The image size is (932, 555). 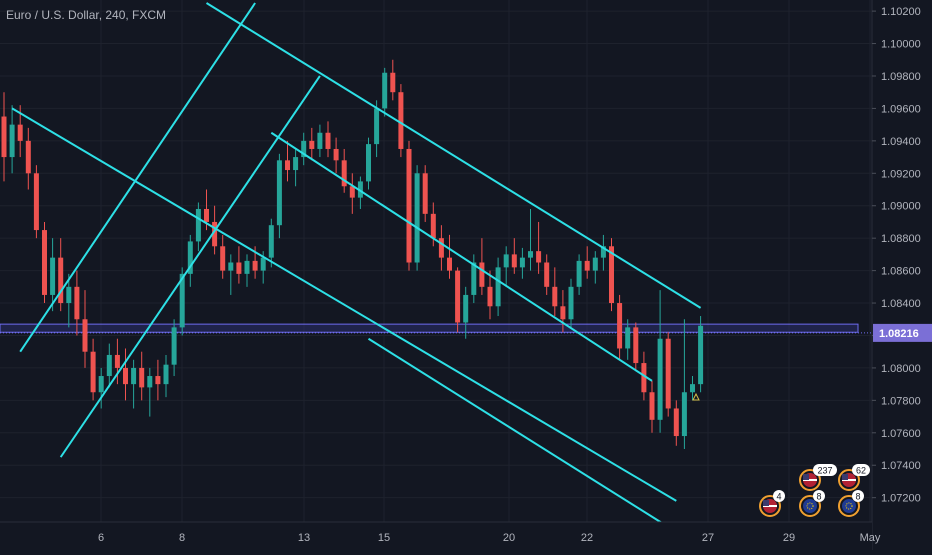 I want to click on price-tick-label: 1.09200, so click(x=901, y=174).